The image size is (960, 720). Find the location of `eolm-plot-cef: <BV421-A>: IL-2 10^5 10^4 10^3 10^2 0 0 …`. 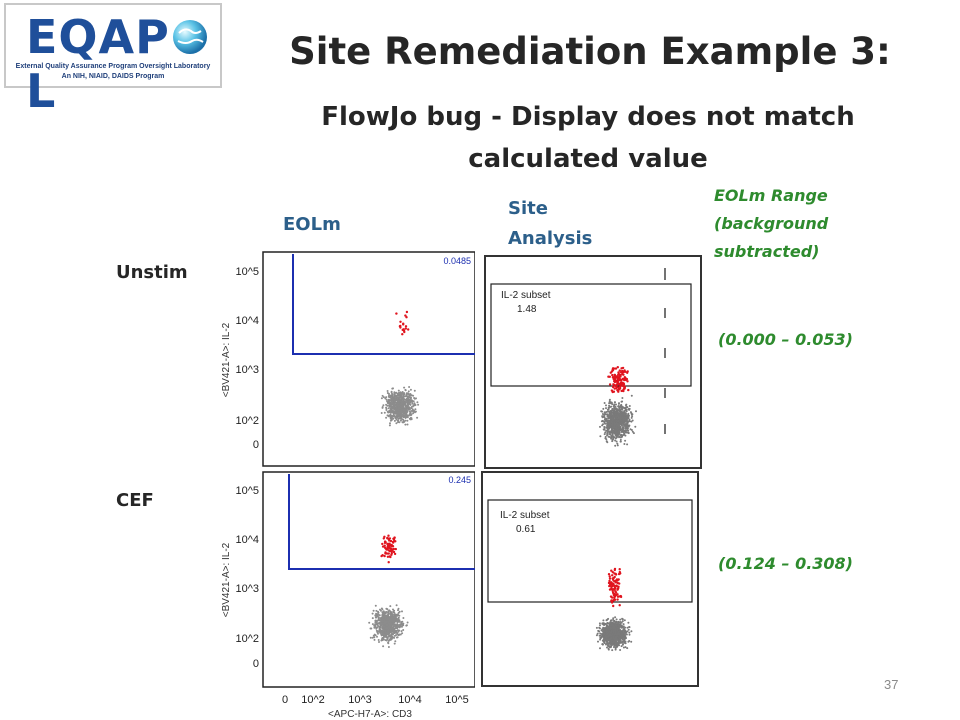

eolm-plot-cef: <BV421-A>: IL-2 10^5 10^4 10^3 10^2 0 0 … is located at coordinates (348, 595).